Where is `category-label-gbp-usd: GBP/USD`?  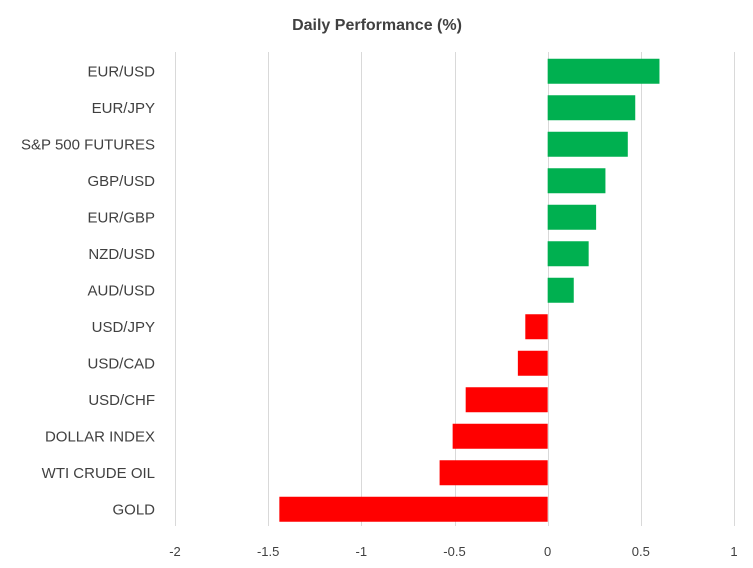 category-label-gbp-usd: GBP/USD is located at coordinates (121, 181).